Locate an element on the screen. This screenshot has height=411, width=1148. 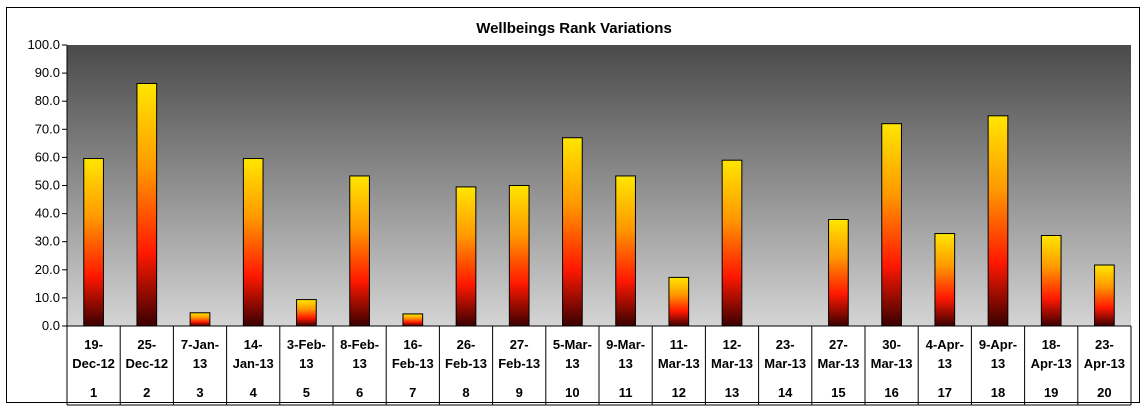
y-tick-label: 50.0 is located at coordinates (47, 185).